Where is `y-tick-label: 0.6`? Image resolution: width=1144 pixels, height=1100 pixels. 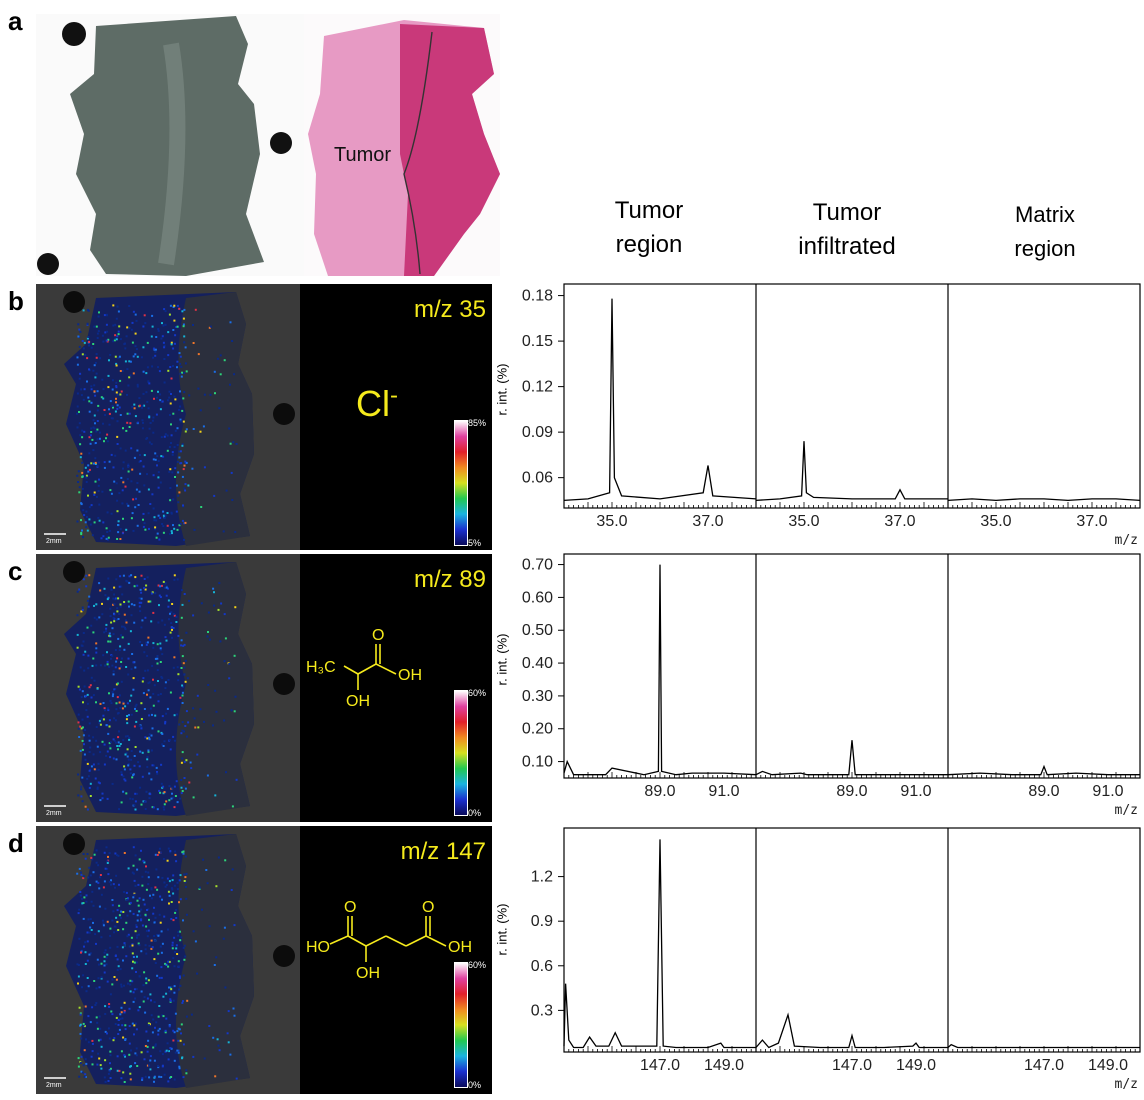 y-tick-label: 0.6 is located at coordinates (542, 966).